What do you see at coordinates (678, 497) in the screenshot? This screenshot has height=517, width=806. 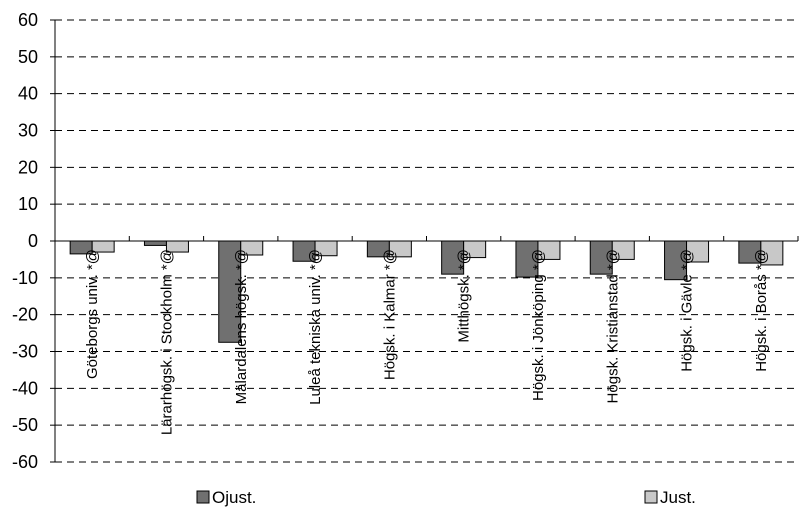 I see `legend-label: Just.` at bounding box center [678, 497].